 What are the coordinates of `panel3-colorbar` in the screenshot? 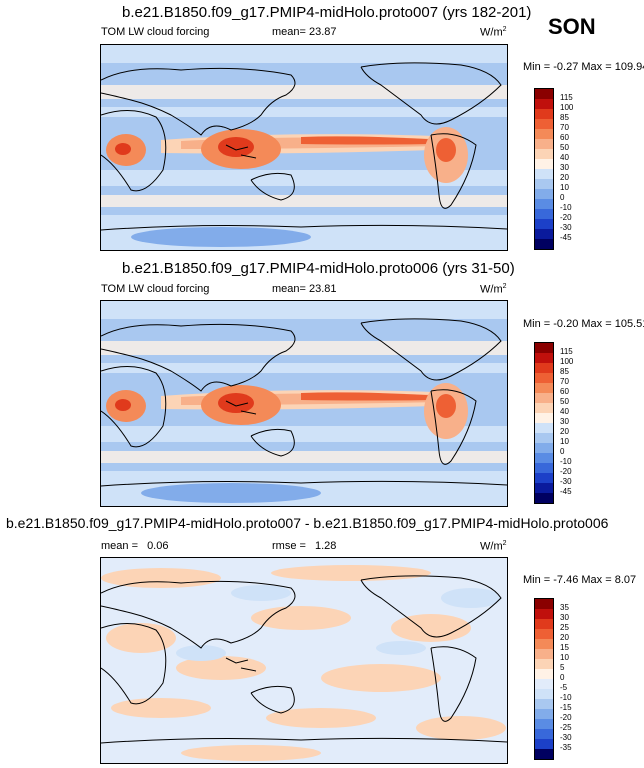 It's located at (544, 679).